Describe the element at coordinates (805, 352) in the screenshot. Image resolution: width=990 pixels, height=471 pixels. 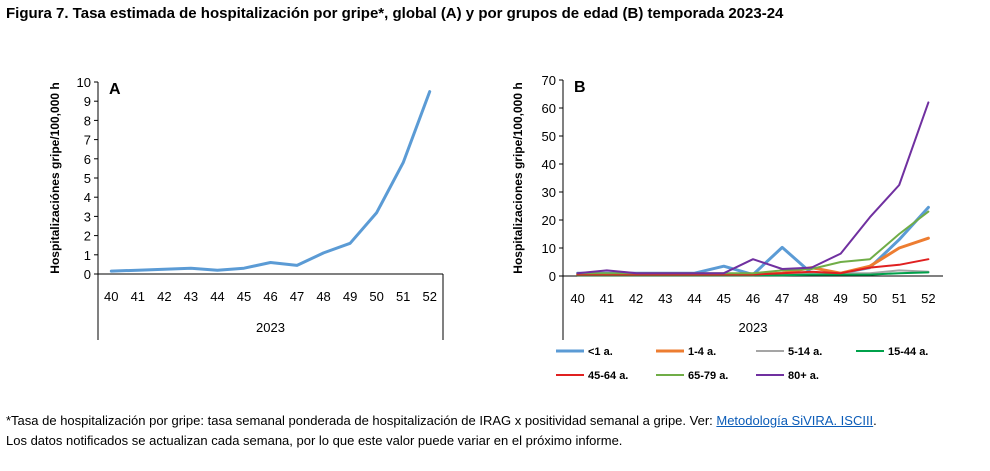
I see `legend-label-5-14-a: 5-14 a.` at that location.